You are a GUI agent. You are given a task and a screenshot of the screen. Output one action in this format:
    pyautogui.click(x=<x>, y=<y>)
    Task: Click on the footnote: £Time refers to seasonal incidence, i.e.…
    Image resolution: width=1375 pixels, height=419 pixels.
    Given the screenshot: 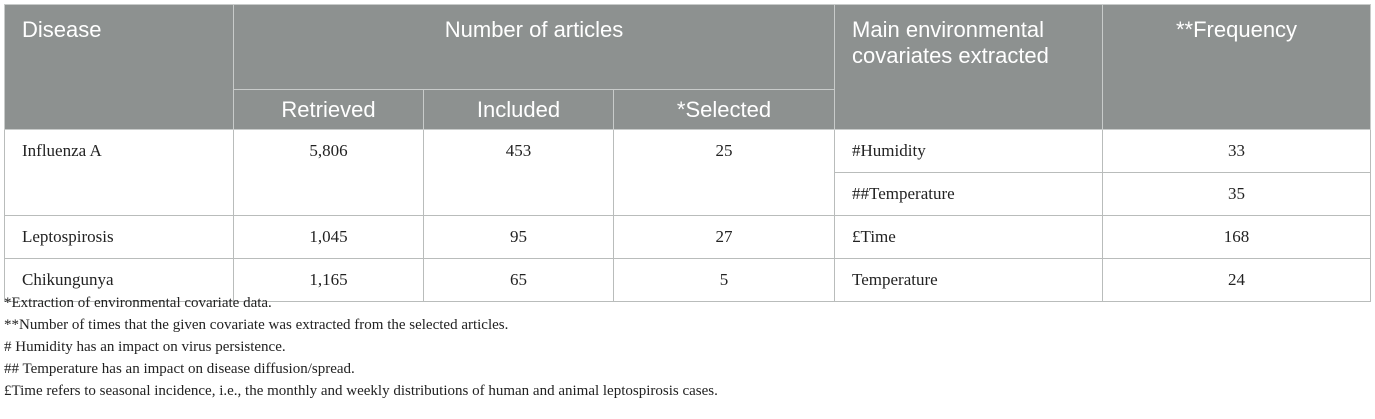 What is the action you would take?
    pyautogui.click(x=361, y=391)
    